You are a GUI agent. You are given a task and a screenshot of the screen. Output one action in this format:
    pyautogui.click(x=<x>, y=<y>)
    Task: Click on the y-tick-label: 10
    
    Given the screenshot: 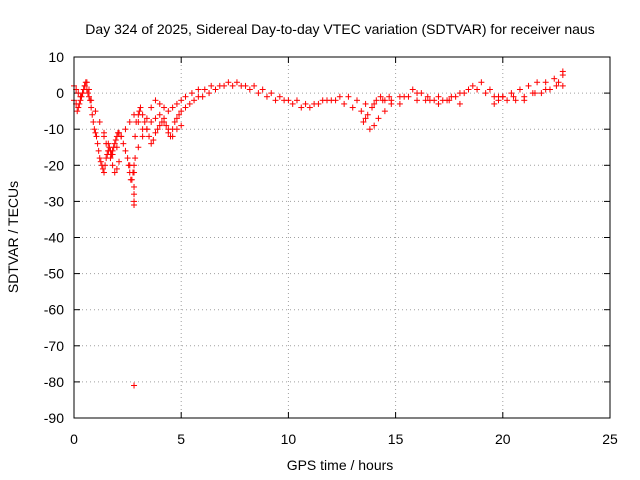 What is the action you would take?
    pyautogui.click(x=56, y=57)
    